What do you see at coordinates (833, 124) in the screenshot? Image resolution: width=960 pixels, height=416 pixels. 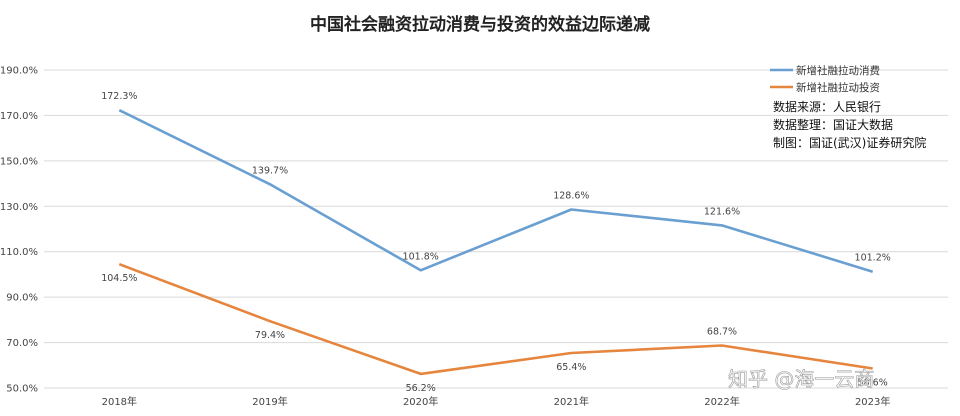 I see `note-compiled: 数据整理：国证大数据` at bounding box center [833, 124].